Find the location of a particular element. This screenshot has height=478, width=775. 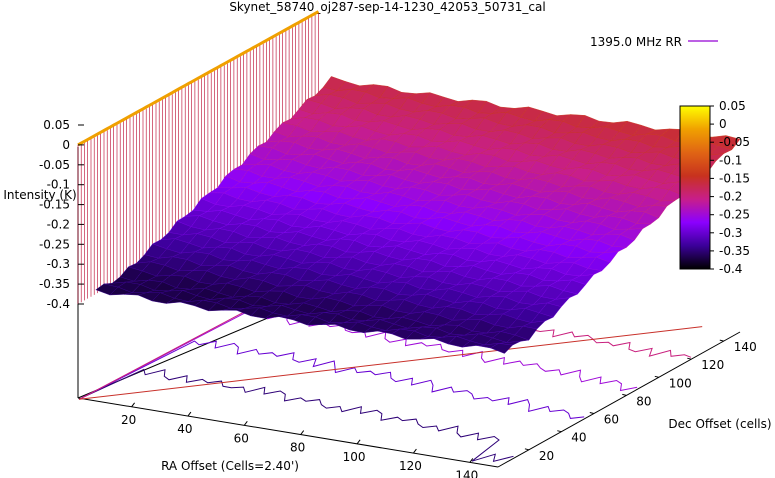

x-tick-label: 60 is located at coordinates (241, 438).